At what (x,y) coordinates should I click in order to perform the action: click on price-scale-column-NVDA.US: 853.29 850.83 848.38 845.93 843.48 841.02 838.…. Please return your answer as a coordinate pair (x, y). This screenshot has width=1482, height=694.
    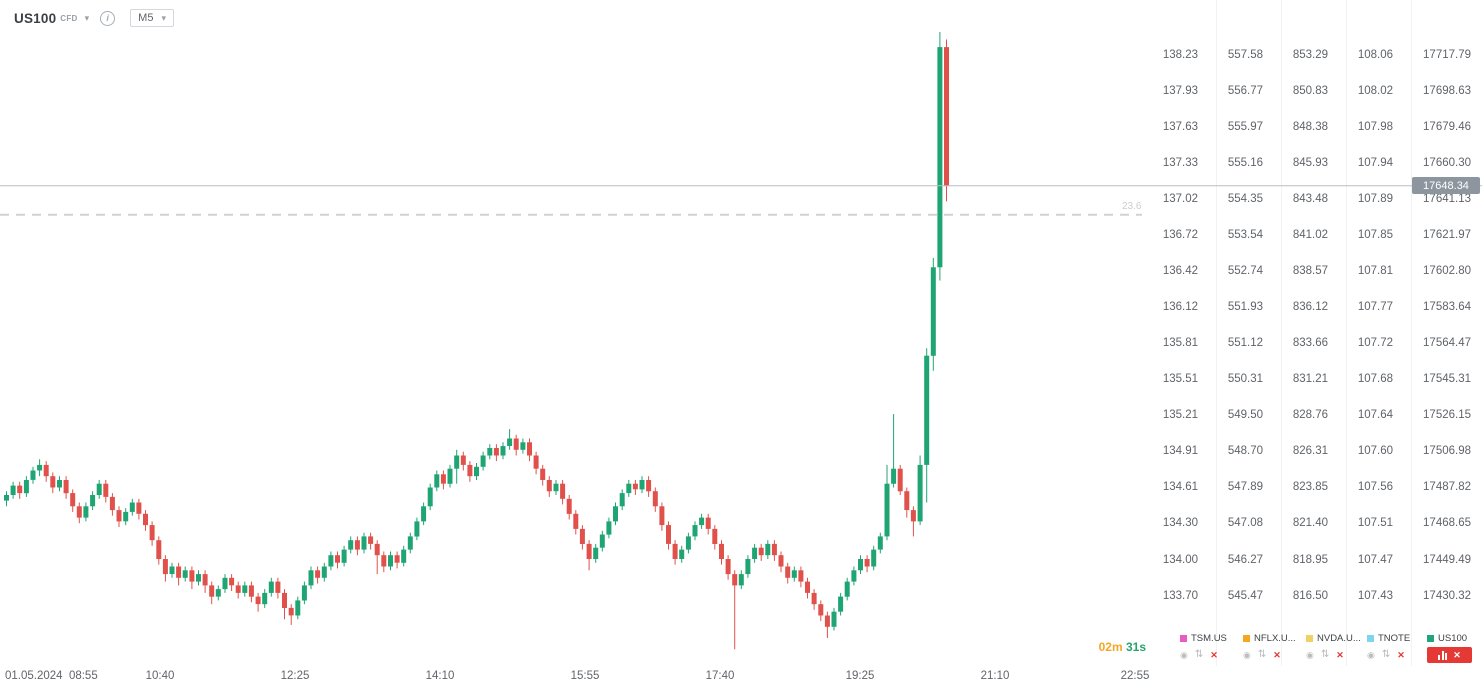
    Looking at the image, I should click on (1298, 333).